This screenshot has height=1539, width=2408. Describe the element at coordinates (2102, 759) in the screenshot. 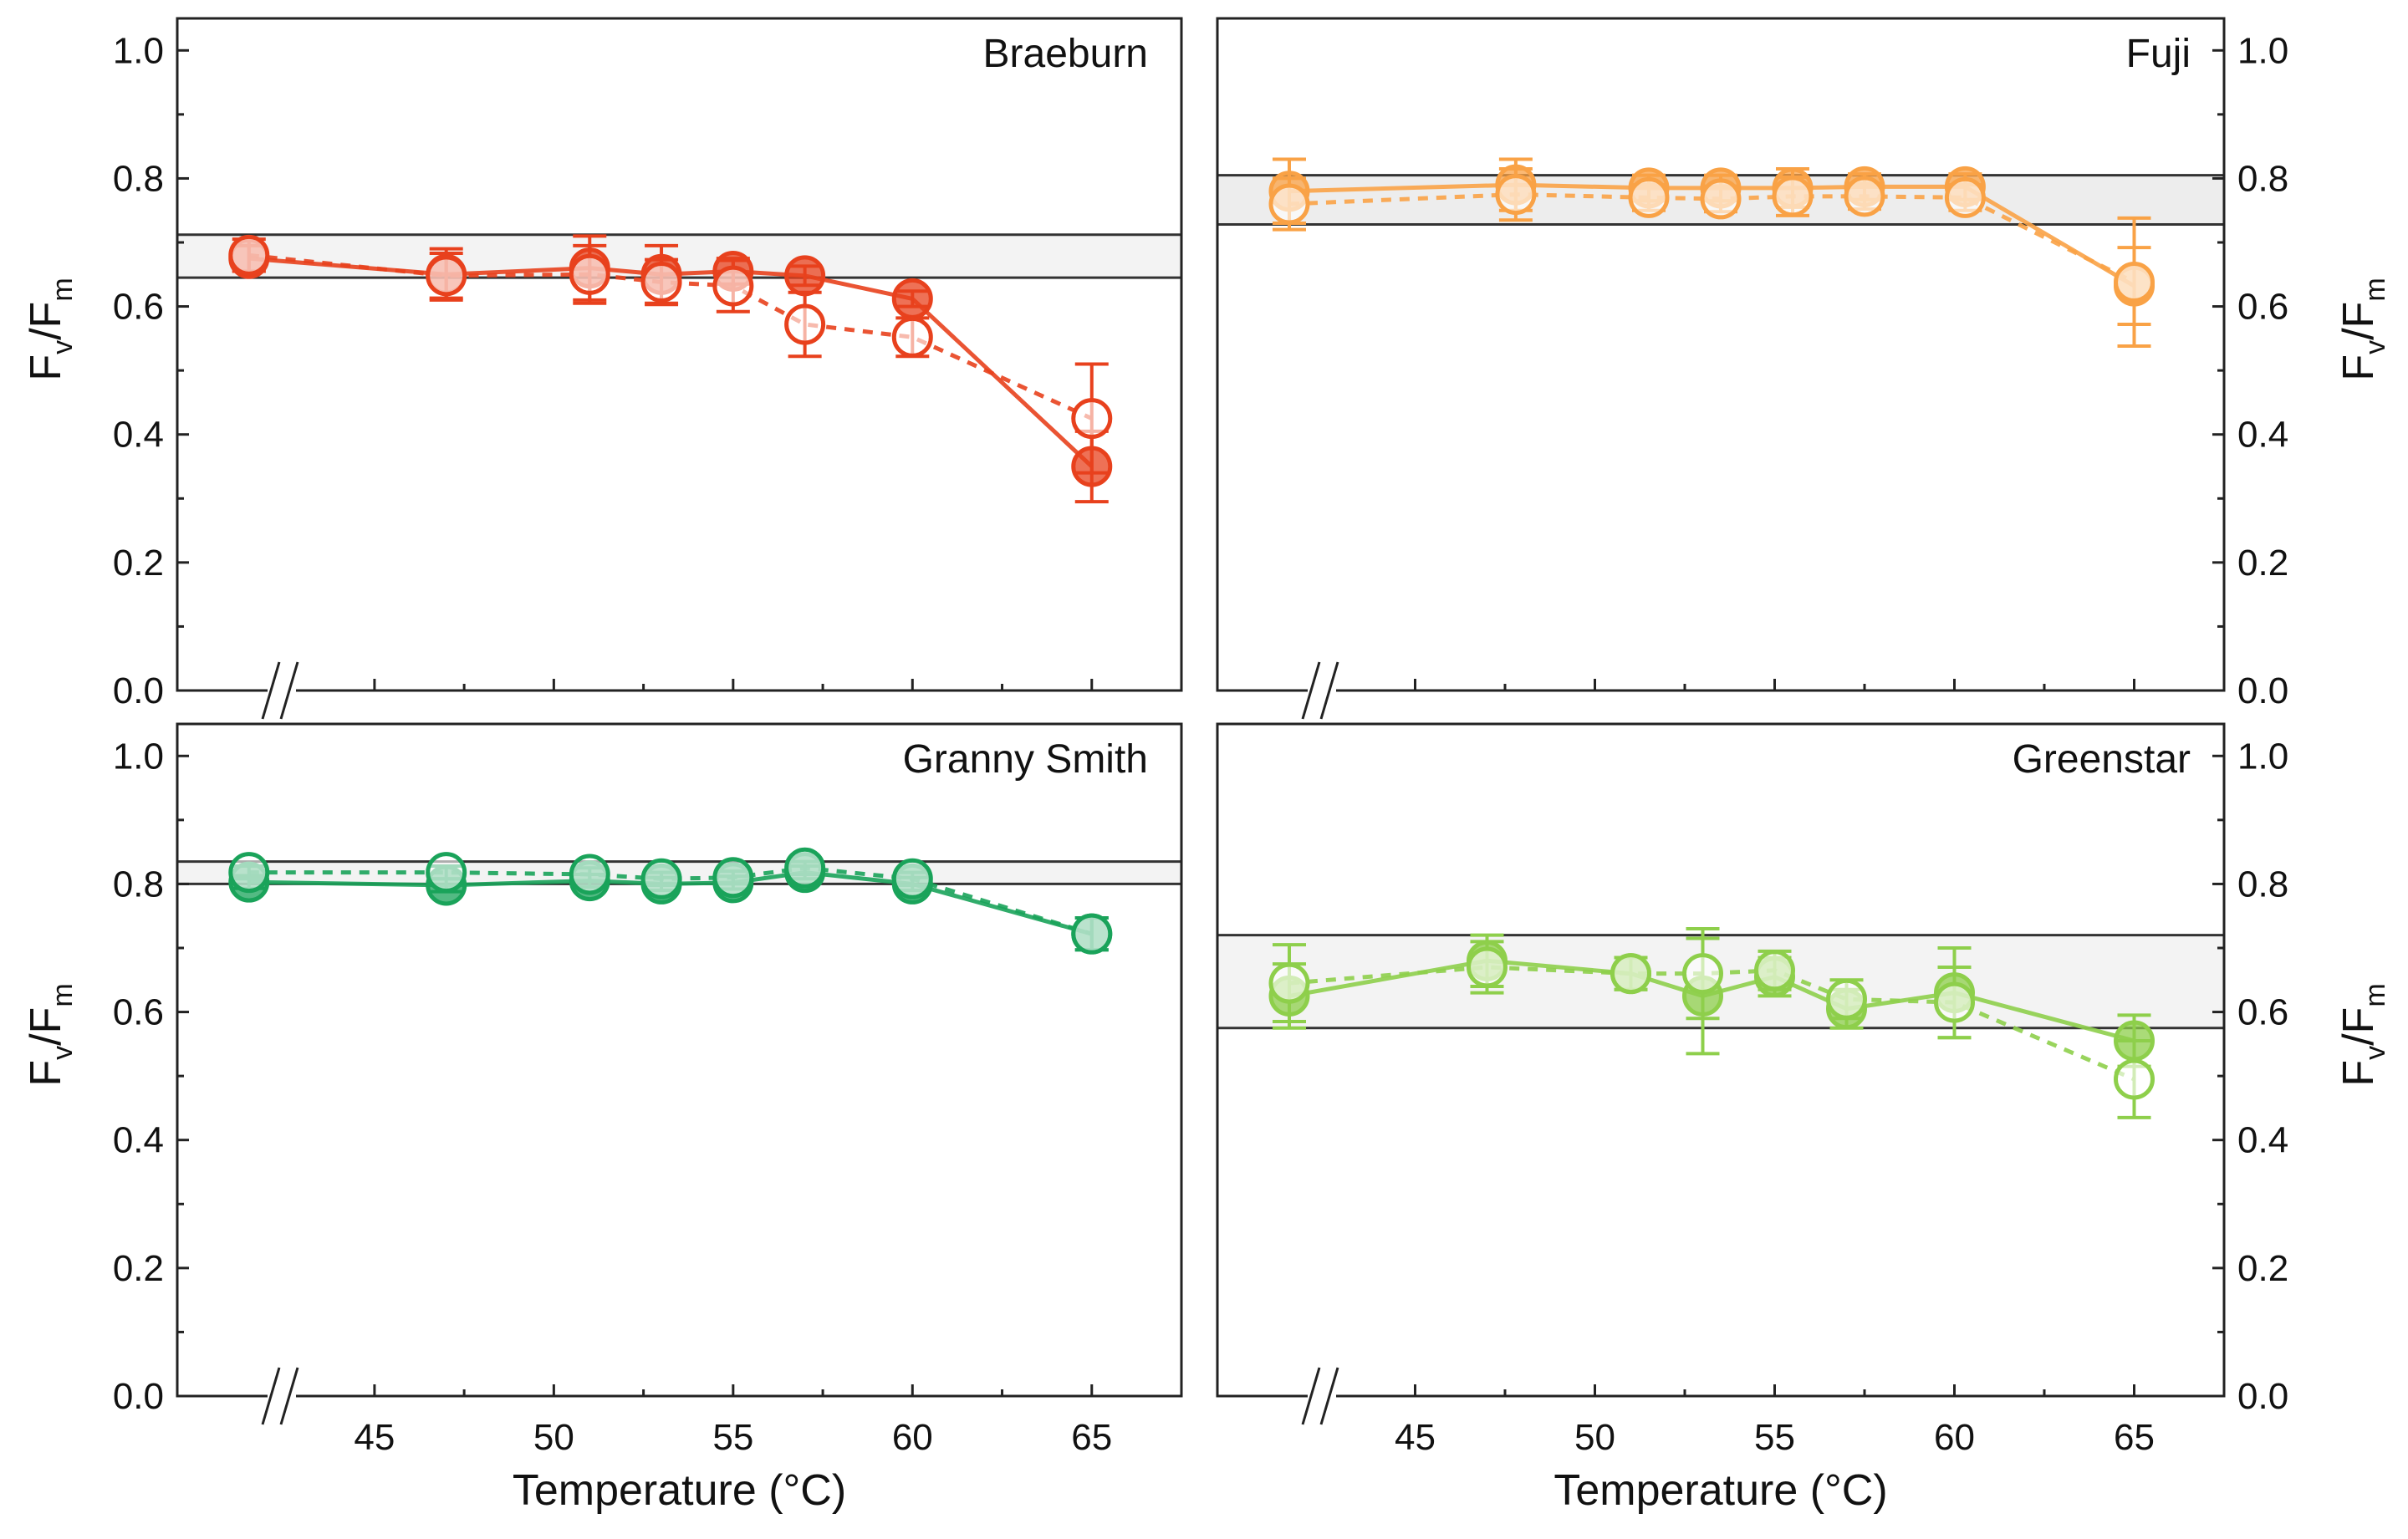

I see `panel-title: Greenstar` at that location.